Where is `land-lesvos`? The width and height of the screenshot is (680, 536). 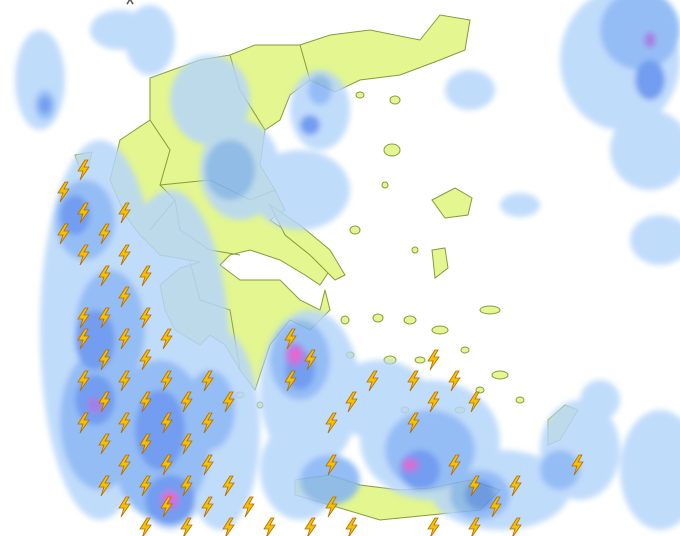
land-lesvos is located at coordinates (452, 203).